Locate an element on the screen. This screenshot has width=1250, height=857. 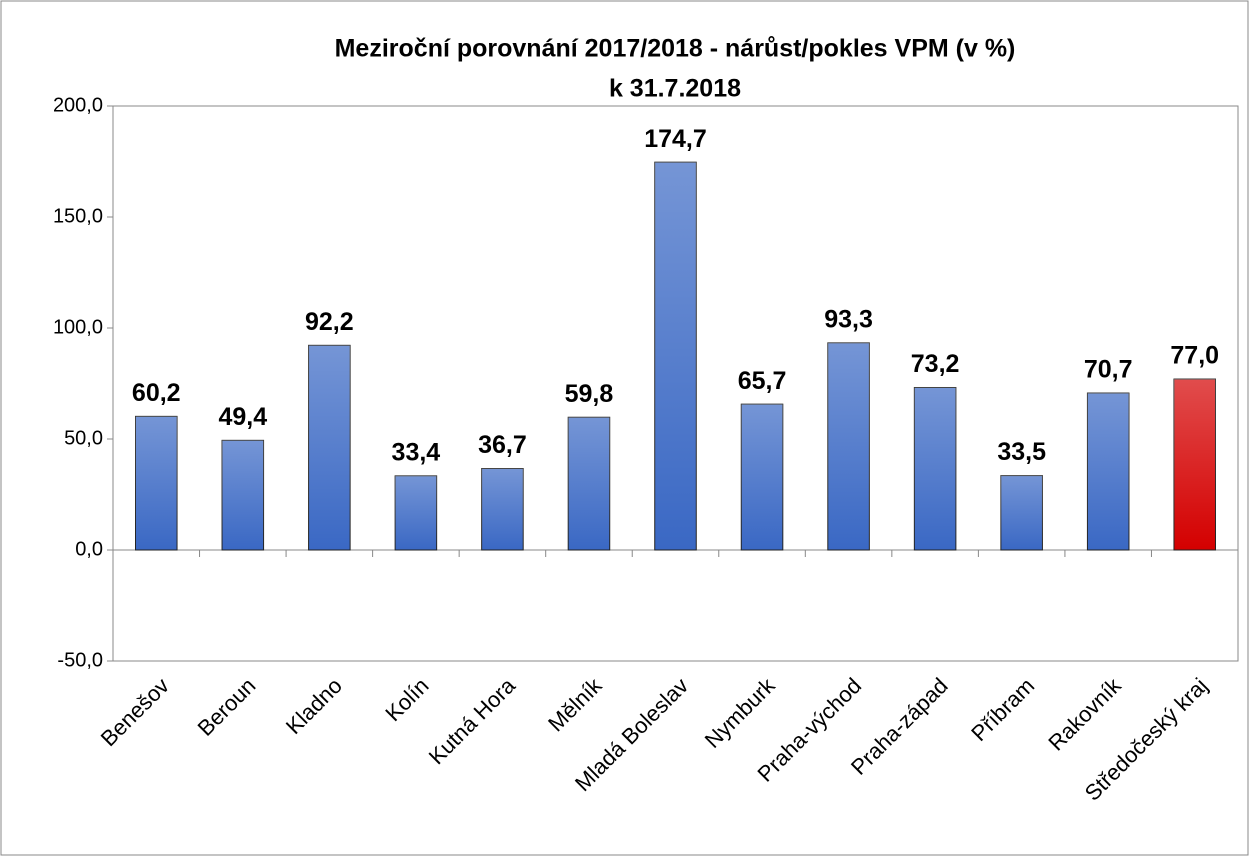
value-label: 49,4 is located at coordinates (242, 417).